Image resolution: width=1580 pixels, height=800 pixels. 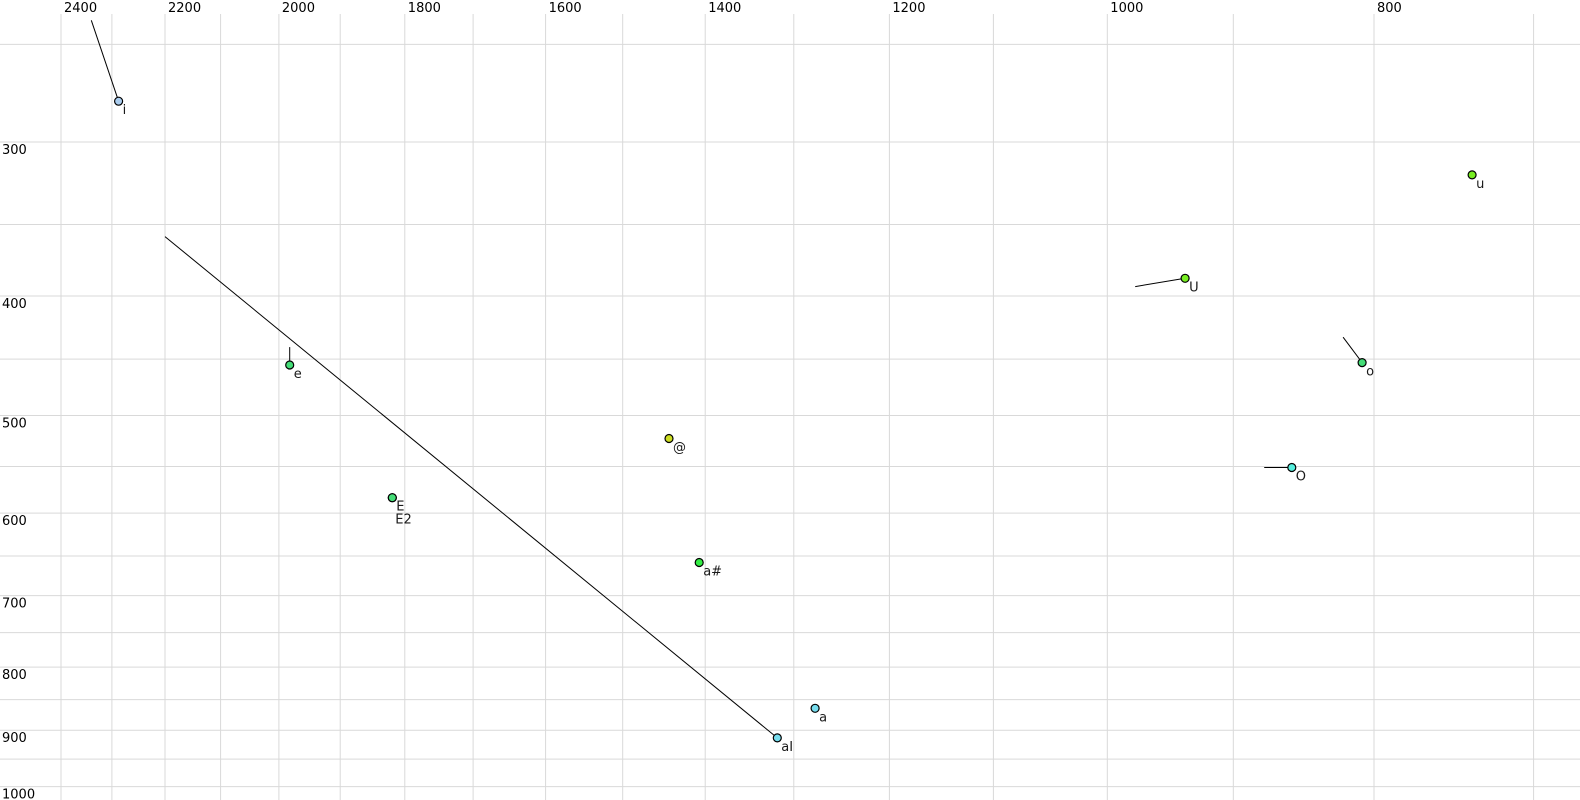 What do you see at coordinates (14, 150) in the screenshot?
I see `y-tick-label-300: 300` at bounding box center [14, 150].